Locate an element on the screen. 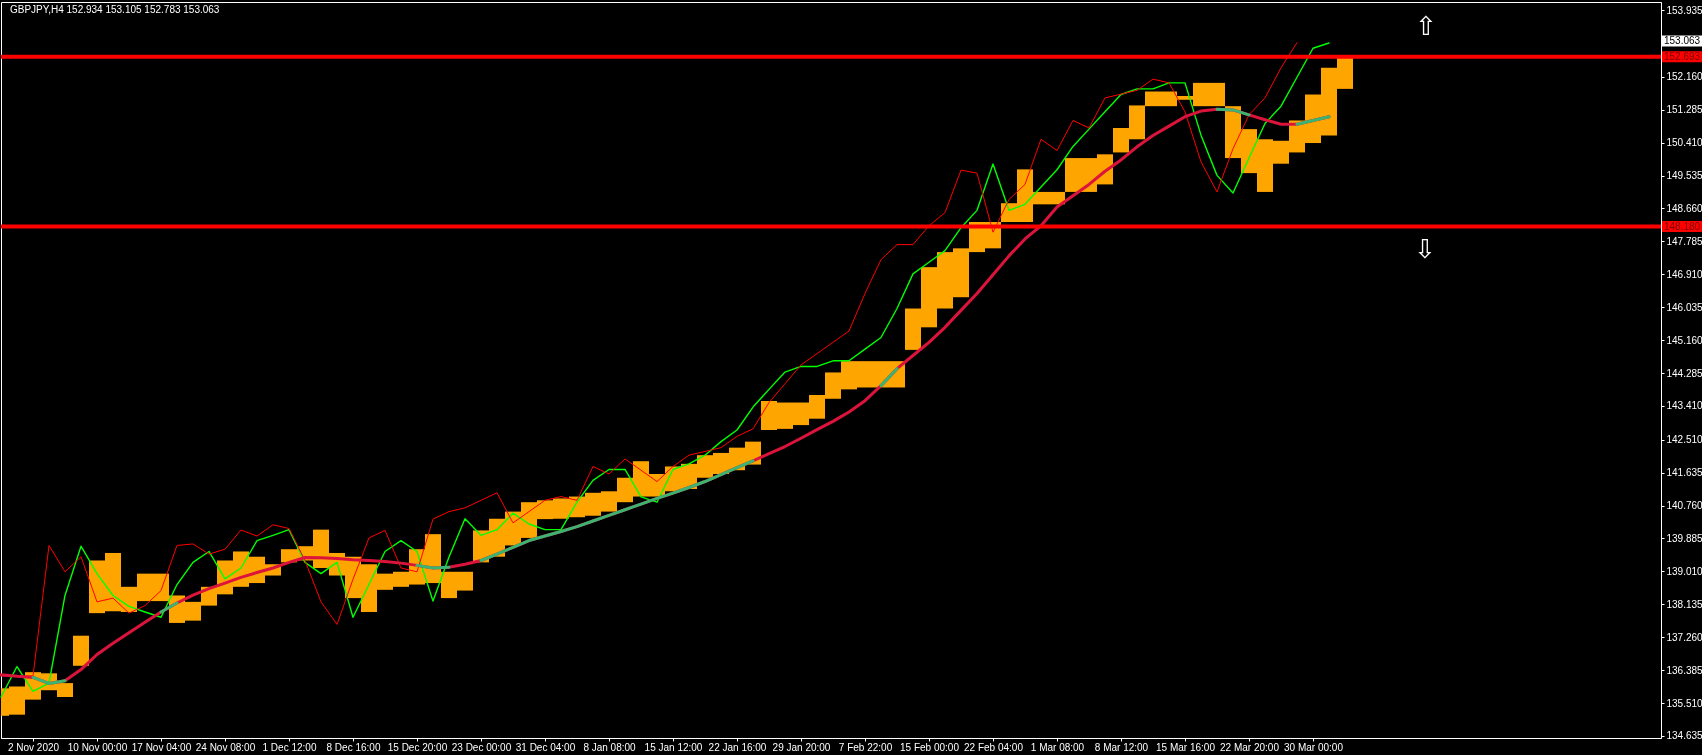 The height and width of the screenshot is (755, 1702). x-tick-label: 22 Jan 16:00 is located at coordinates (737, 747).